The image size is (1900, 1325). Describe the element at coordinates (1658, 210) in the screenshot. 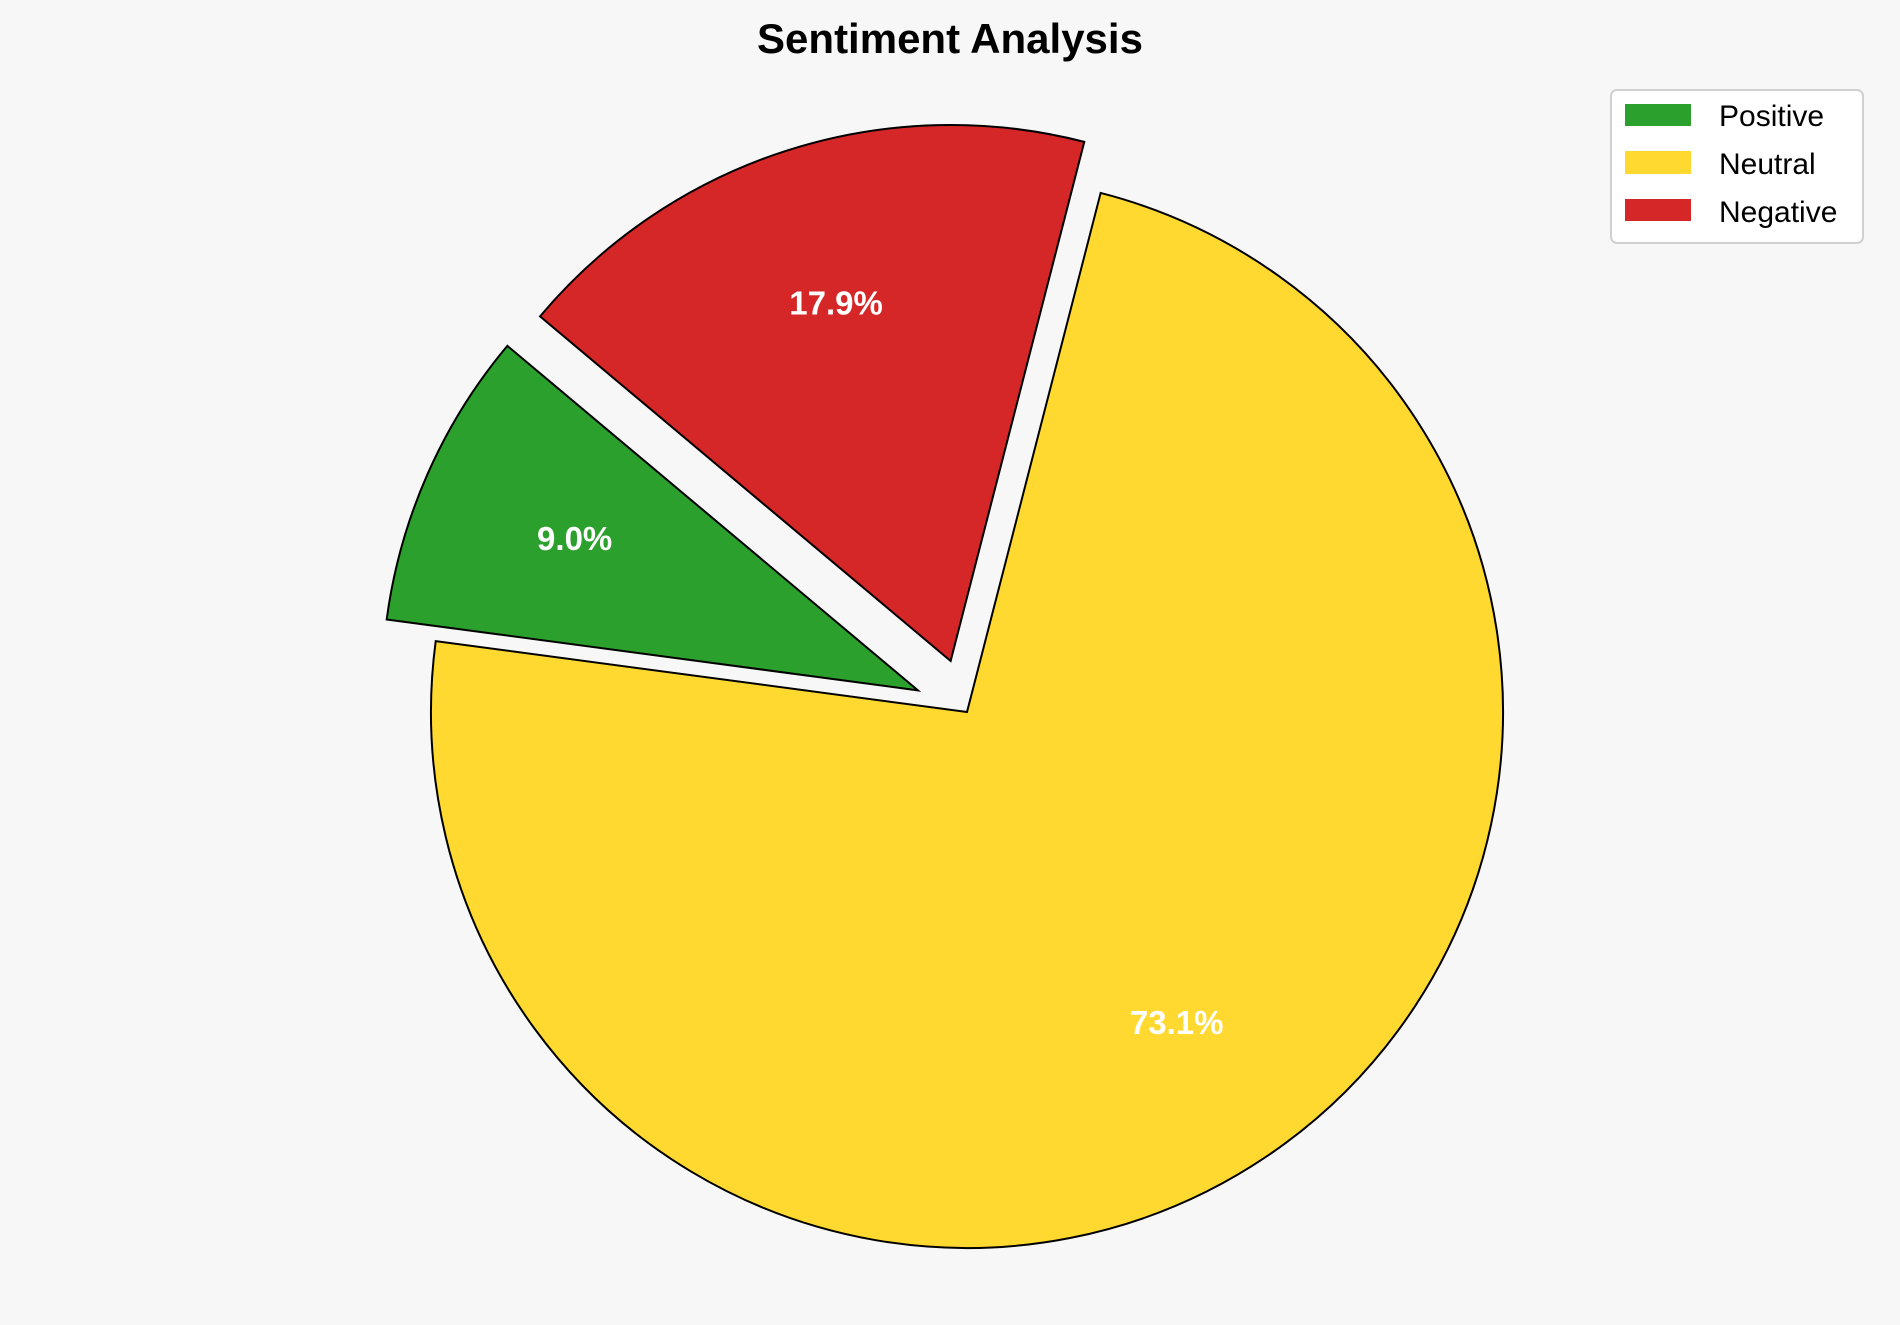

I see `legend-swatch-negative` at that location.